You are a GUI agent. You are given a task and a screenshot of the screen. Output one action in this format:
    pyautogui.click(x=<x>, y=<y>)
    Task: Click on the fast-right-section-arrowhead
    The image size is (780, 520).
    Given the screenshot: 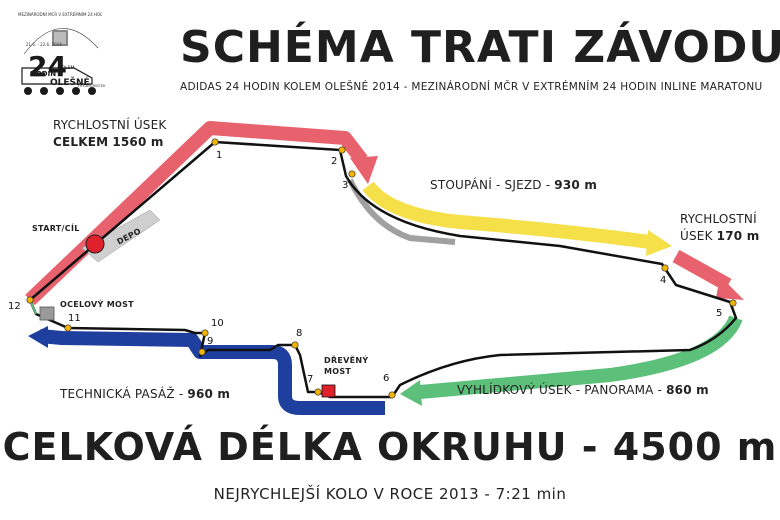 What is the action you would take?
    pyautogui.click(x=730, y=288)
    